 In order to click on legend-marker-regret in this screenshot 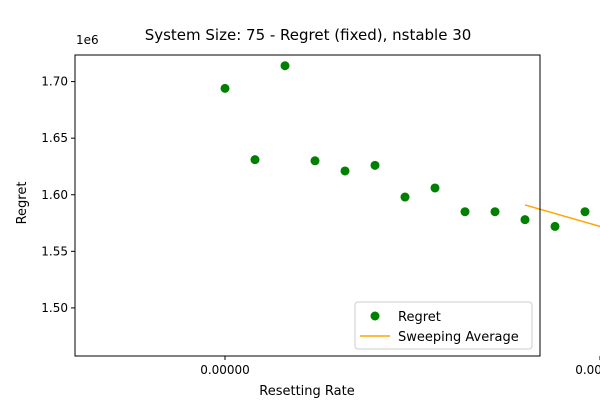, I will do `click(375, 316)`.